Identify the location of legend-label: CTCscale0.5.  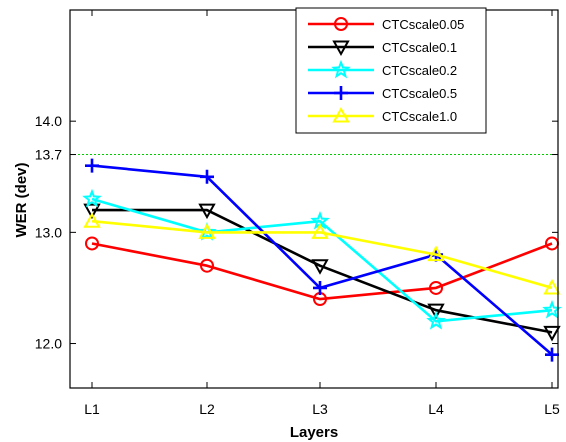
(419, 93).